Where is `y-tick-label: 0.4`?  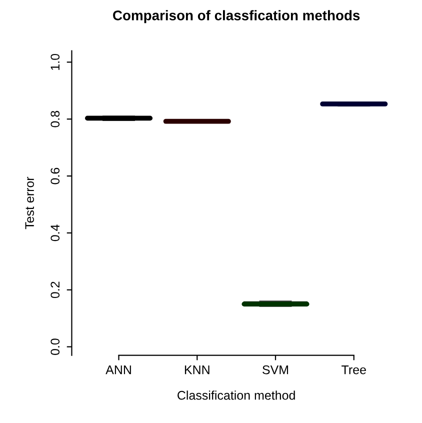 y-tick-label: 0.4 is located at coordinates (55, 233).